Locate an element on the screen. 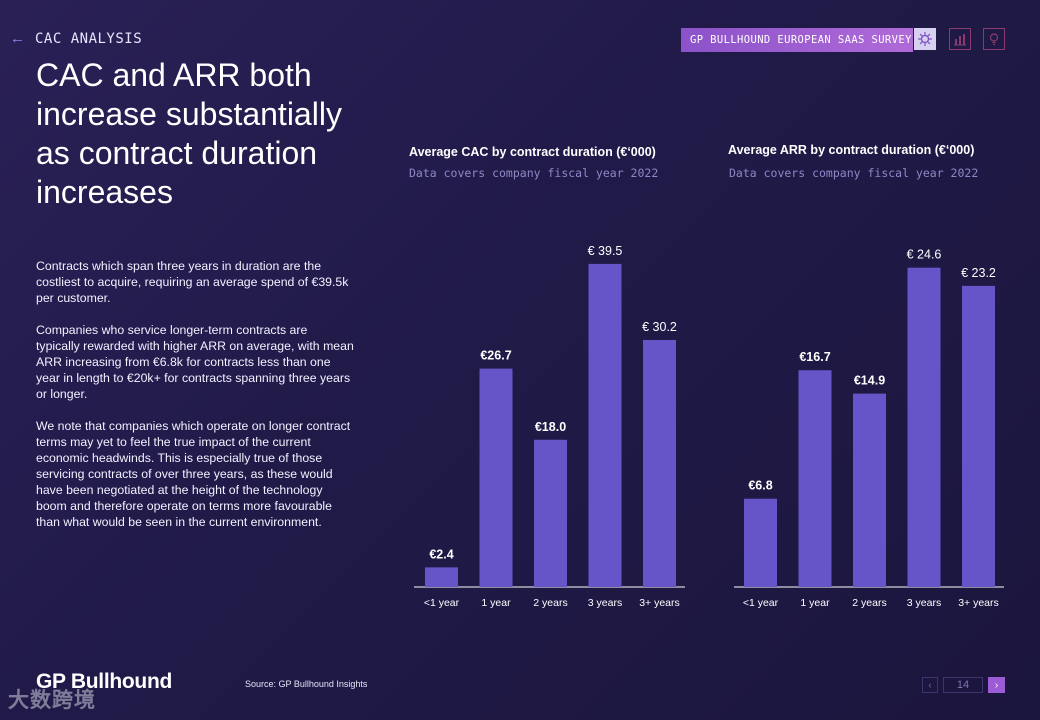 The height and width of the screenshot is (720, 1040). header-nav: ← CAC ANALYSIS is located at coordinates (76, 38).